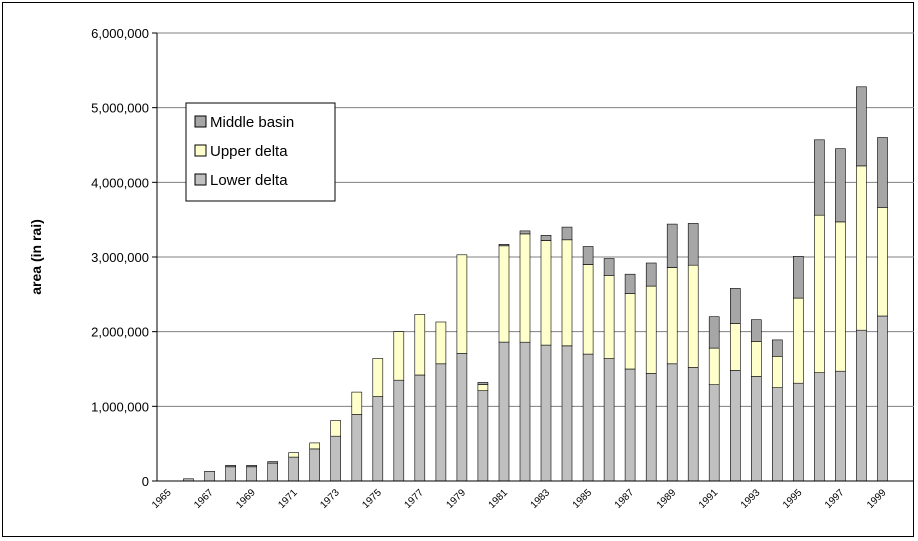 This screenshot has height=541, width=918. What do you see at coordinates (120, 182) in the screenshot?
I see `y-tick-label: 4,000,000` at bounding box center [120, 182].